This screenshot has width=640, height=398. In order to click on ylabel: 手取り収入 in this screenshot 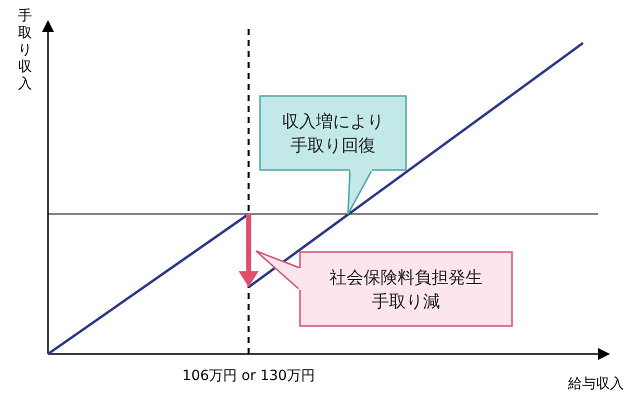, I will do `click(25, 50)`.